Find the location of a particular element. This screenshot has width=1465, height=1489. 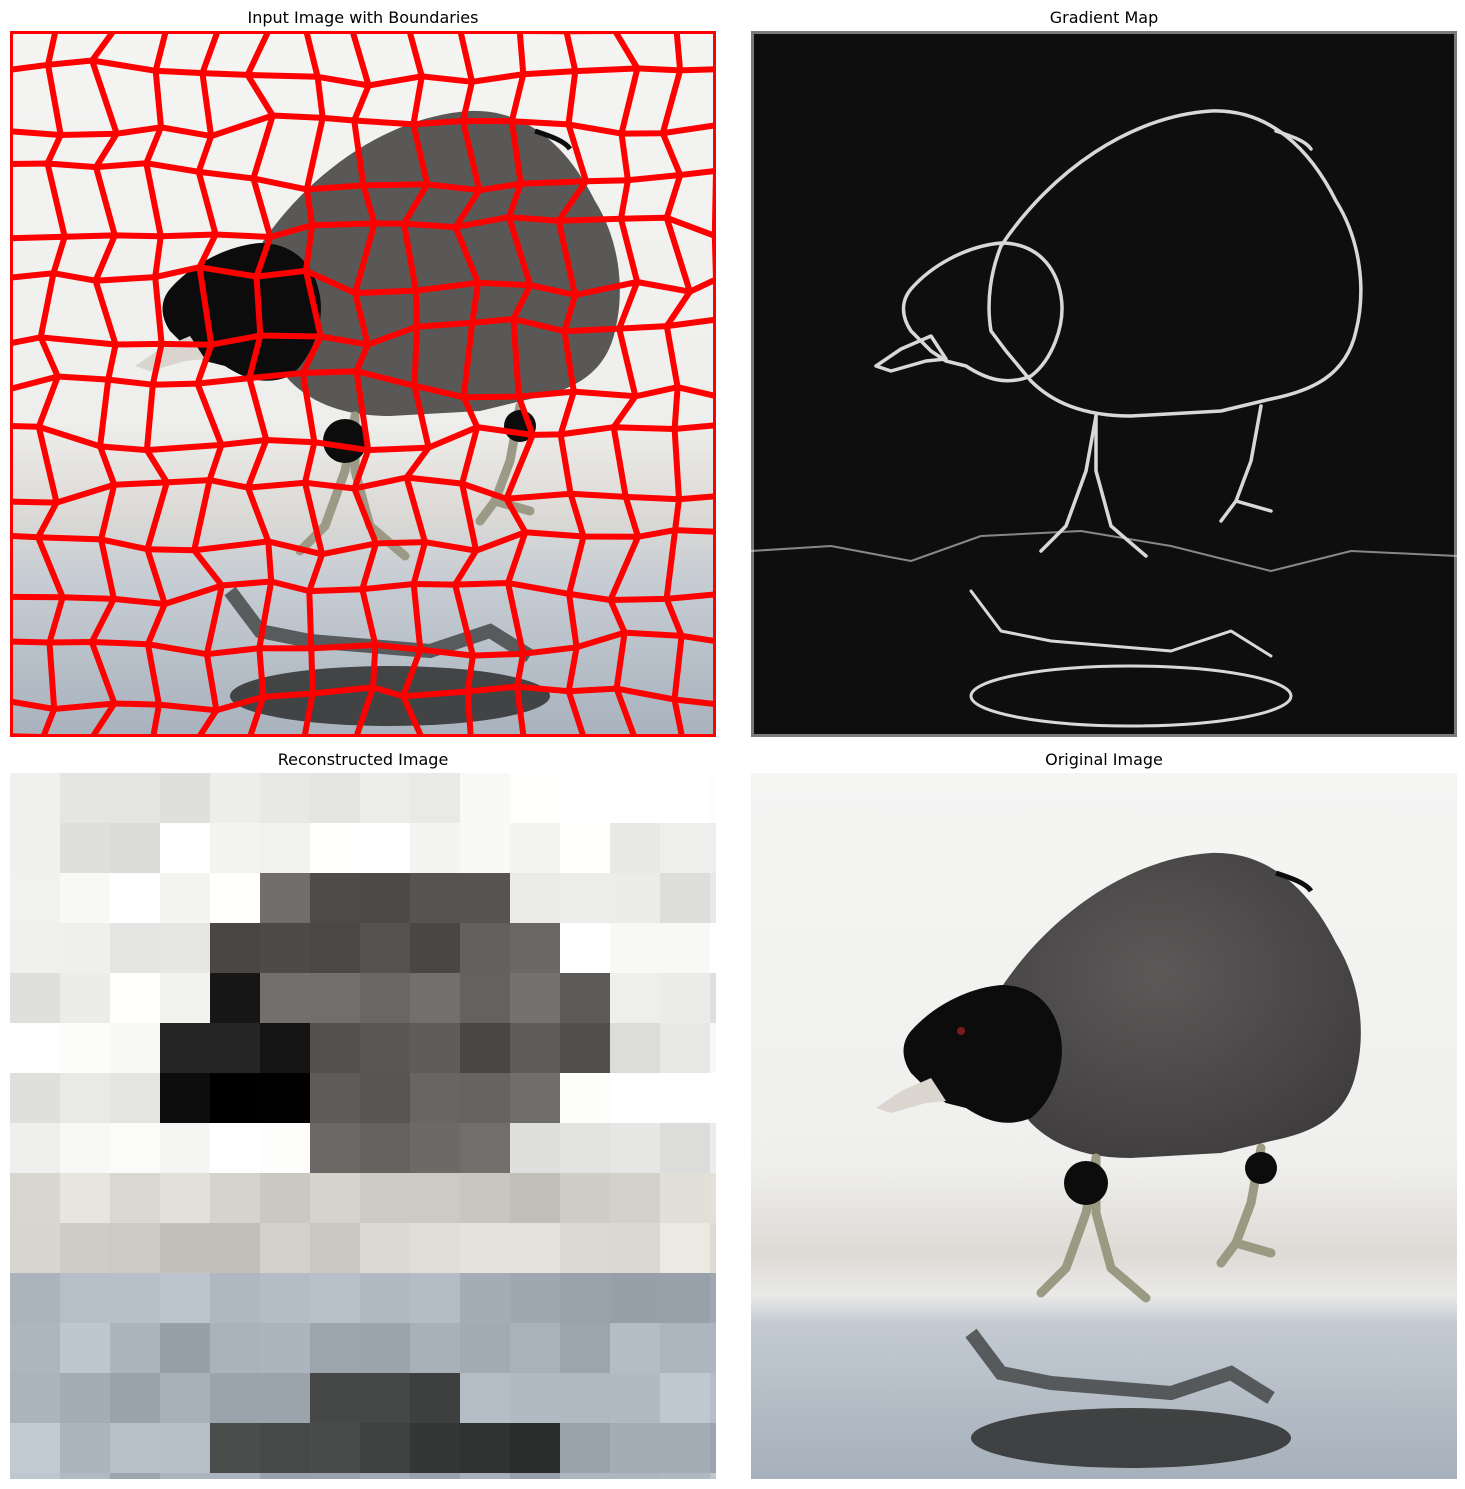

panel-title-reconstructed: Reconstructed Image is located at coordinates (363, 759).